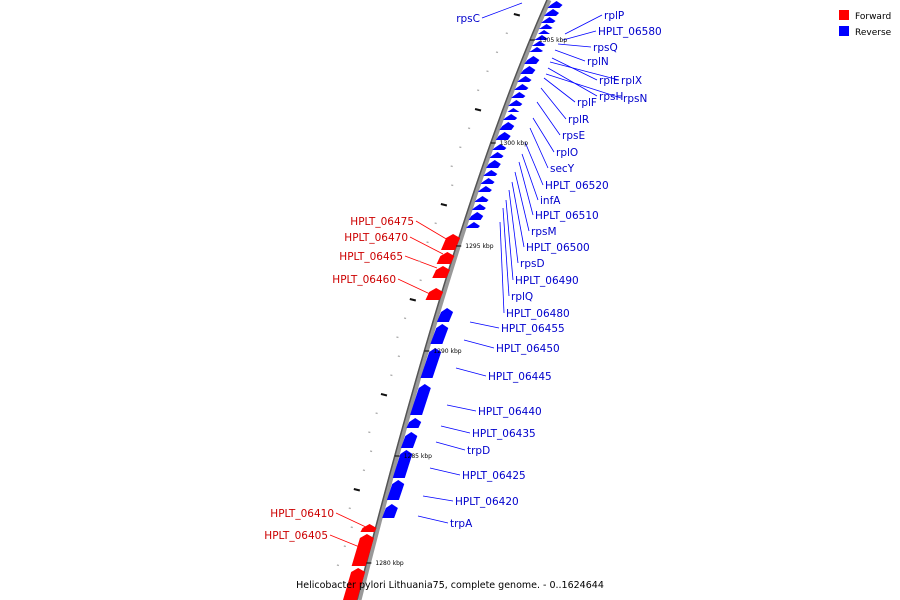 The image size is (900, 600). What do you see at coordinates (538, 314) in the screenshot?
I see `reverse-gene-label: HPLT_06480` at bounding box center [538, 314].